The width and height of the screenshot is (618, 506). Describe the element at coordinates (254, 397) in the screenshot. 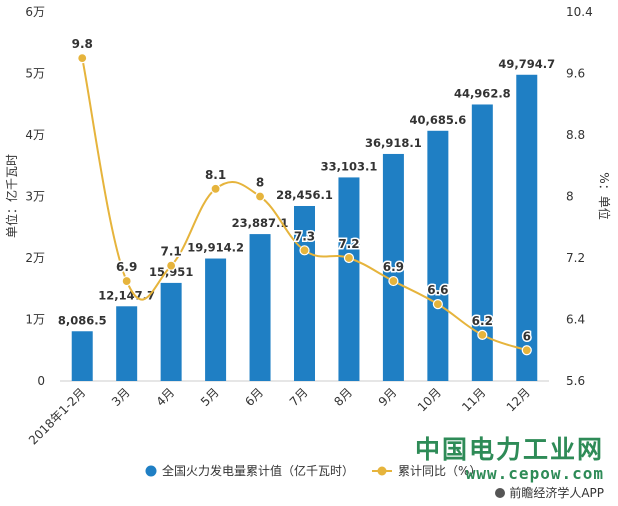

I see `x-tick-label: 6月` at that location.